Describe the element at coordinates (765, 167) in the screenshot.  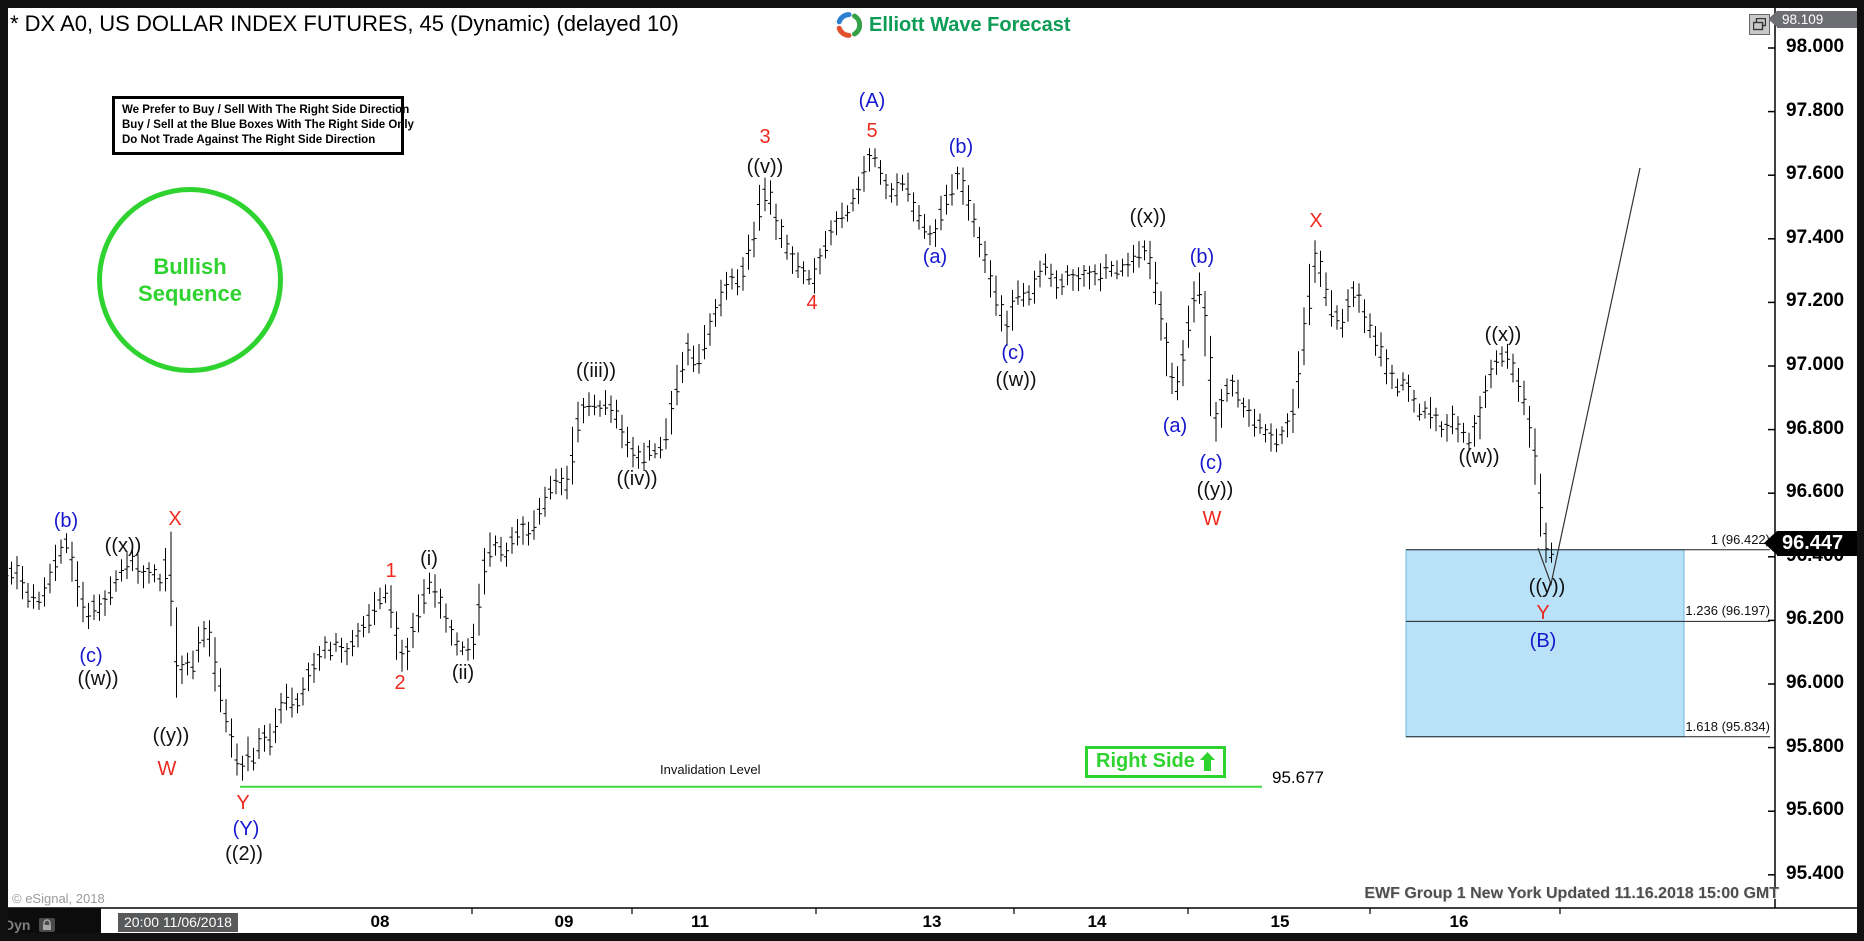
I see `wave-label: ((v))` at that location.